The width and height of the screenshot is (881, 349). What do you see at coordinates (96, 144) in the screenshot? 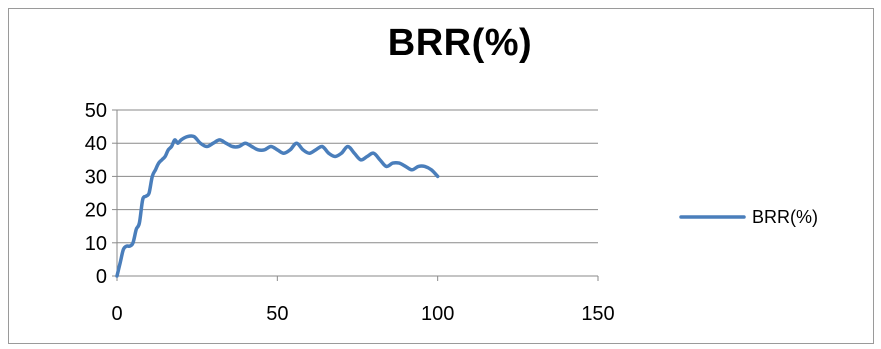
I see `y-tick-label-40: 40` at bounding box center [96, 144].